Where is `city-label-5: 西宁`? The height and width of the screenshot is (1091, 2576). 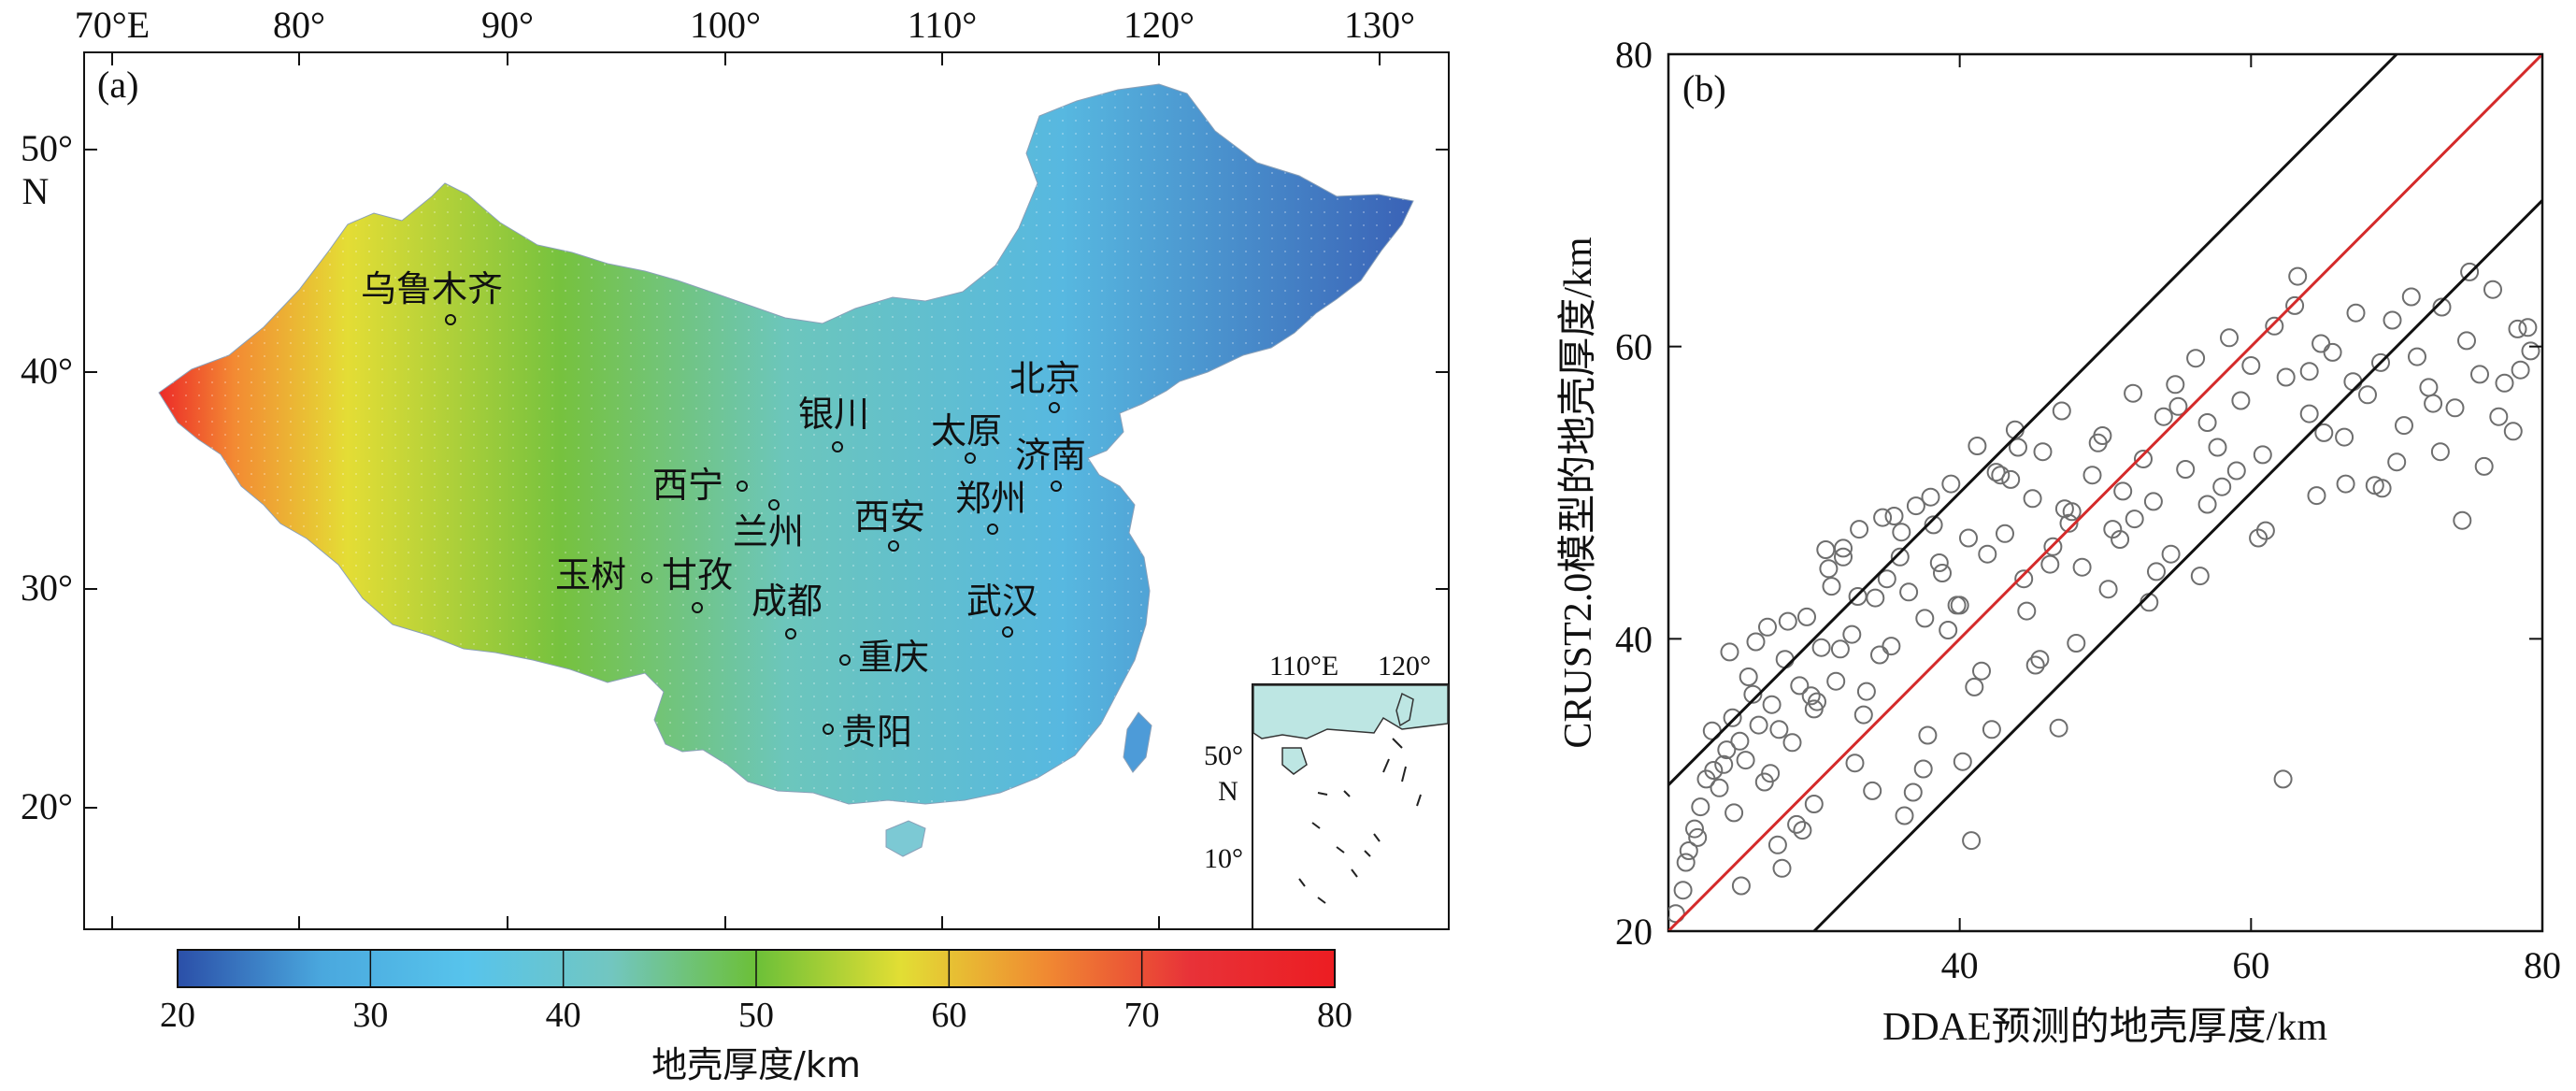 city-label-5: 西宁 is located at coordinates (687, 485).